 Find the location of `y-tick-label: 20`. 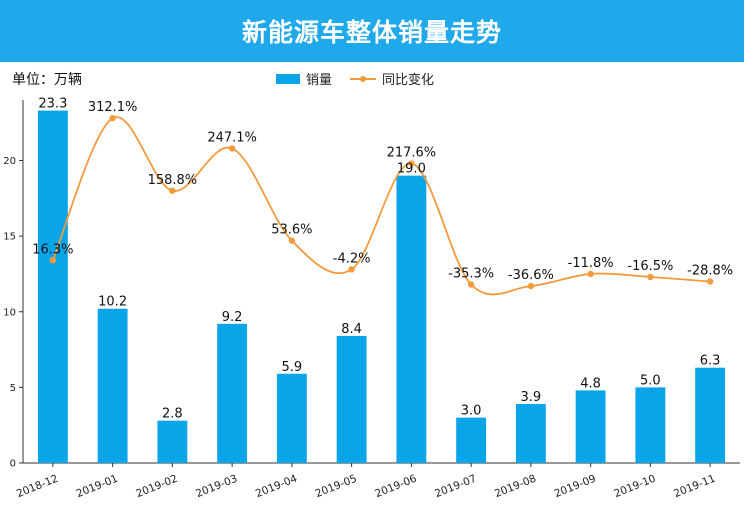

y-tick-label: 20 is located at coordinates (9, 161).